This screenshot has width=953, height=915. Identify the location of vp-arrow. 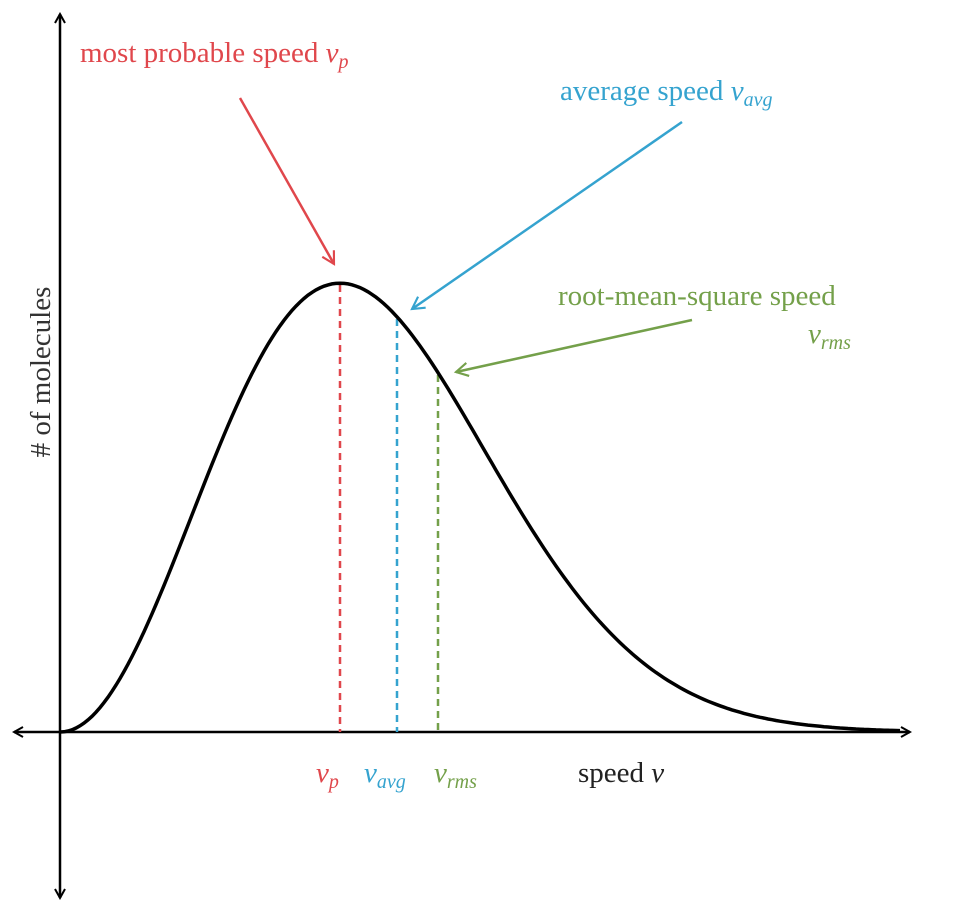
(287, 181).